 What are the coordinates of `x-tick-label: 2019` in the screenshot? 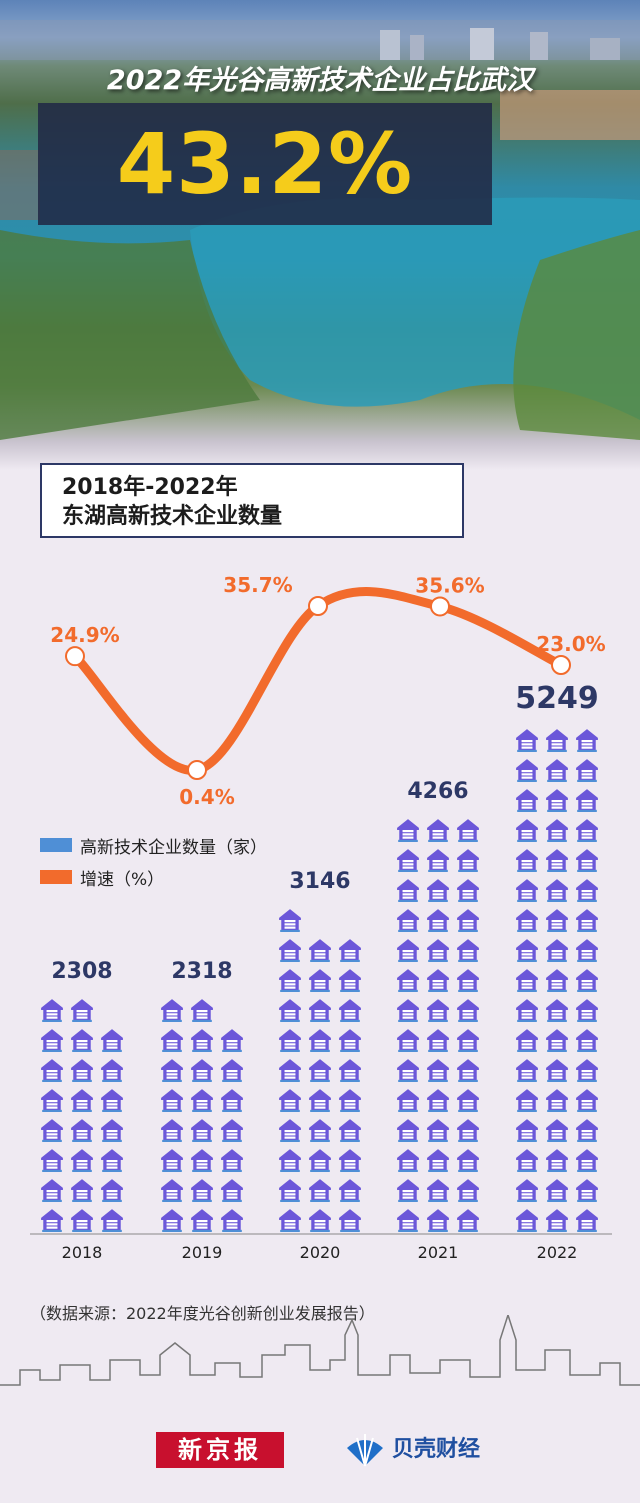 It's located at (202, 1252).